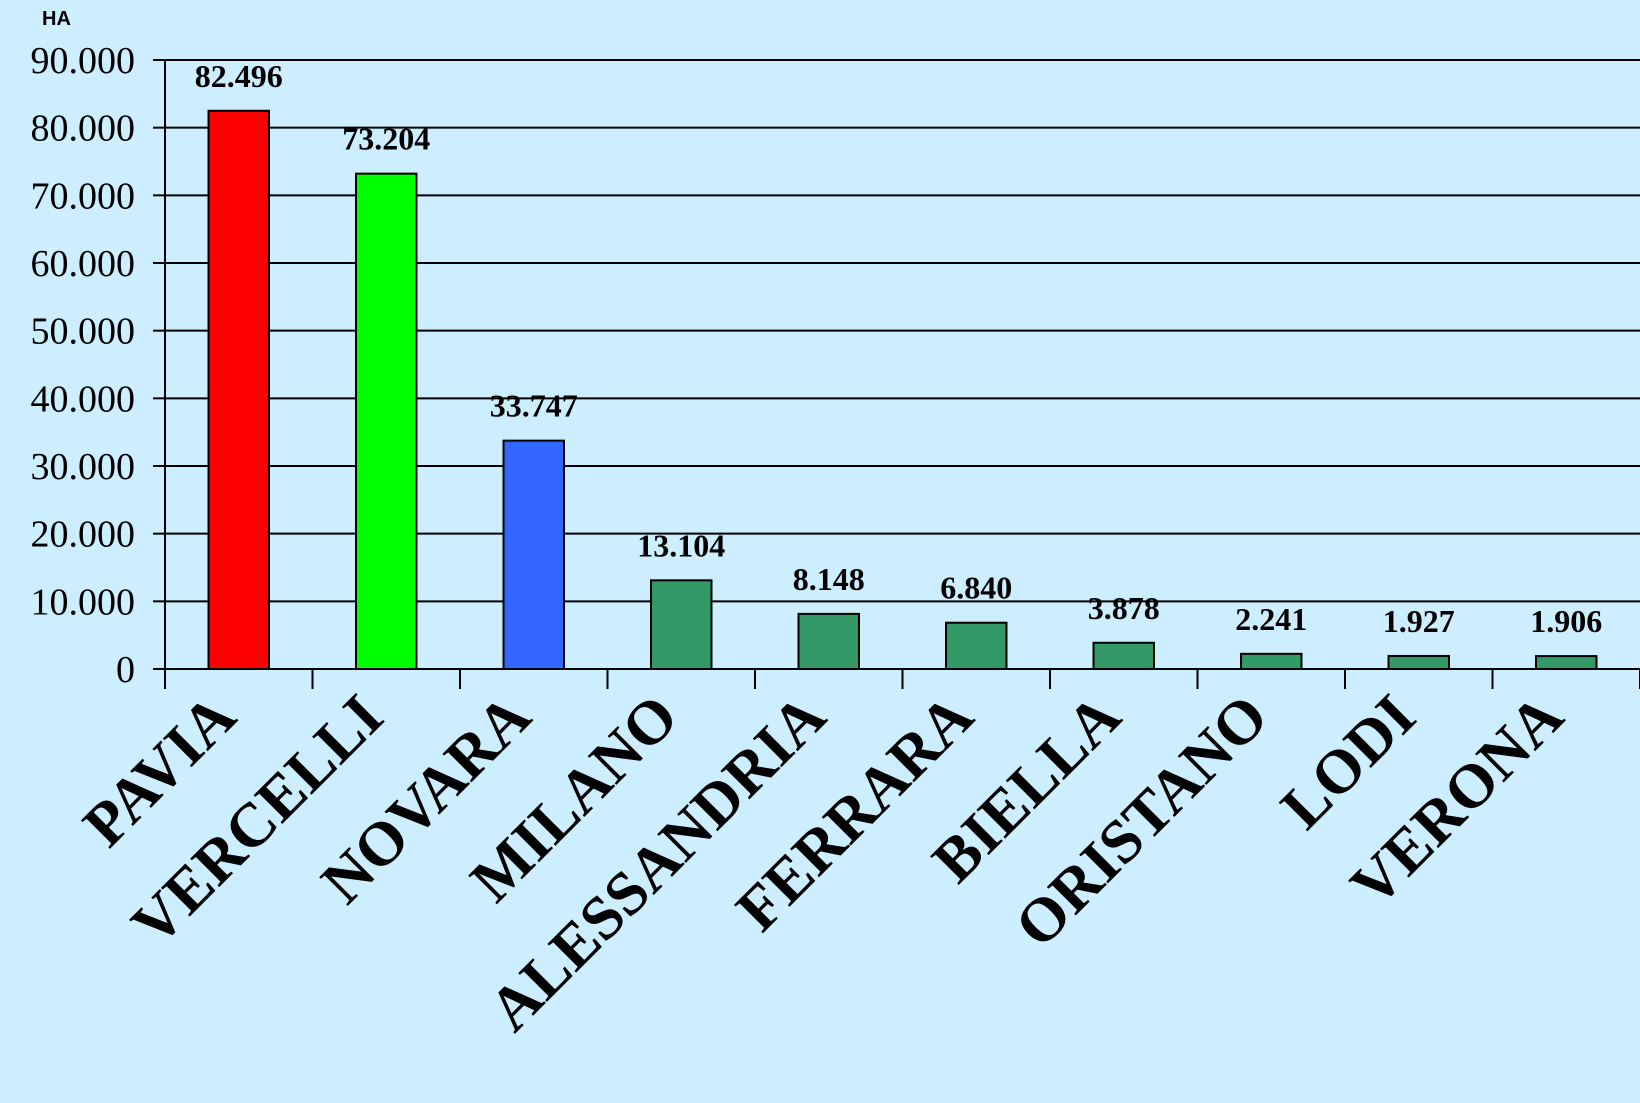 This screenshot has width=1640, height=1103. Describe the element at coordinates (1566, 621) in the screenshot. I see `data-label: 1.906` at that location.